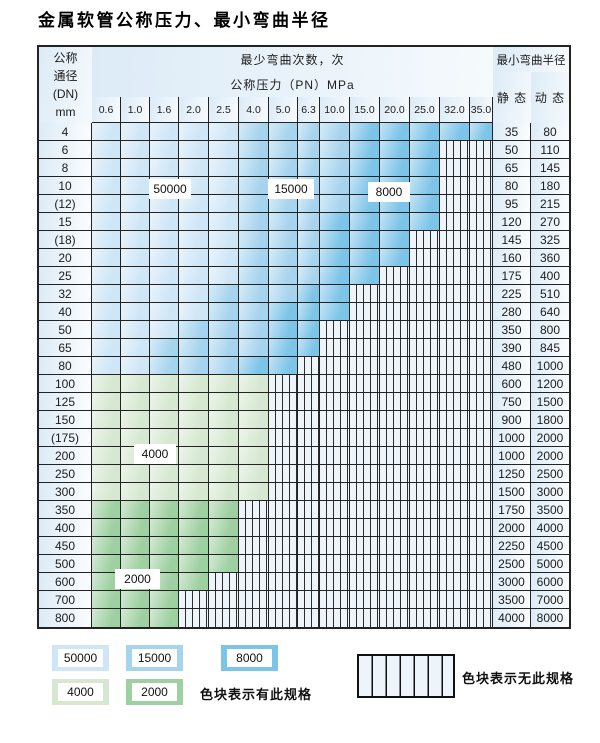 Image resolution: width=600 pixels, height=743 pixels. I want to click on dynamic-radius-value: 510, so click(550, 294).